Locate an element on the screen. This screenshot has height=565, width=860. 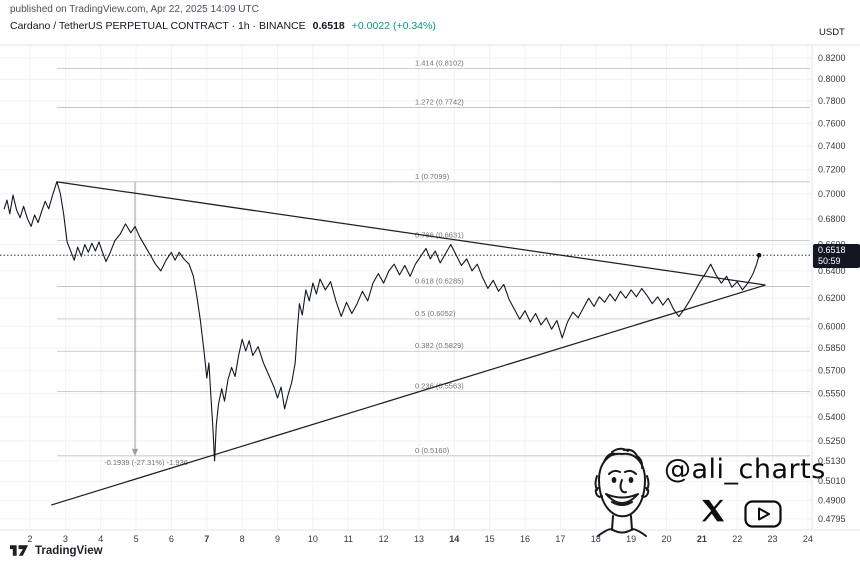
price-axis-label: 0.7200 is located at coordinates (832, 170).